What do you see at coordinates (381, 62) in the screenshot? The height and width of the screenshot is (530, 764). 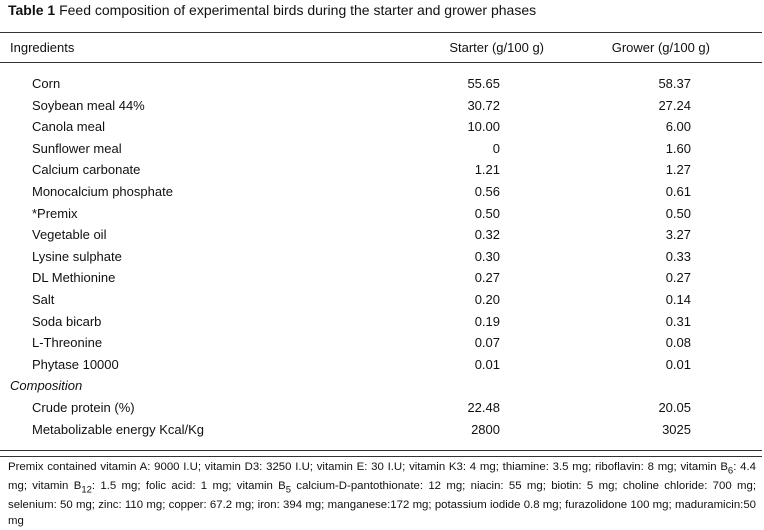 I see `header-rule` at bounding box center [381, 62].